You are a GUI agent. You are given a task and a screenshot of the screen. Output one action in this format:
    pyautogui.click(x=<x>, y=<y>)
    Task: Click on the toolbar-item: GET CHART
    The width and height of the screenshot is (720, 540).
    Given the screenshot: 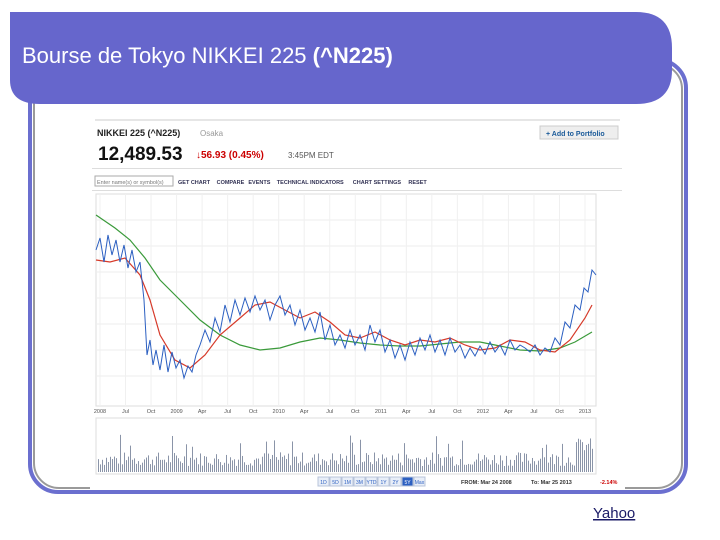 What is the action you would take?
    pyautogui.click(x=194, y=183)
    